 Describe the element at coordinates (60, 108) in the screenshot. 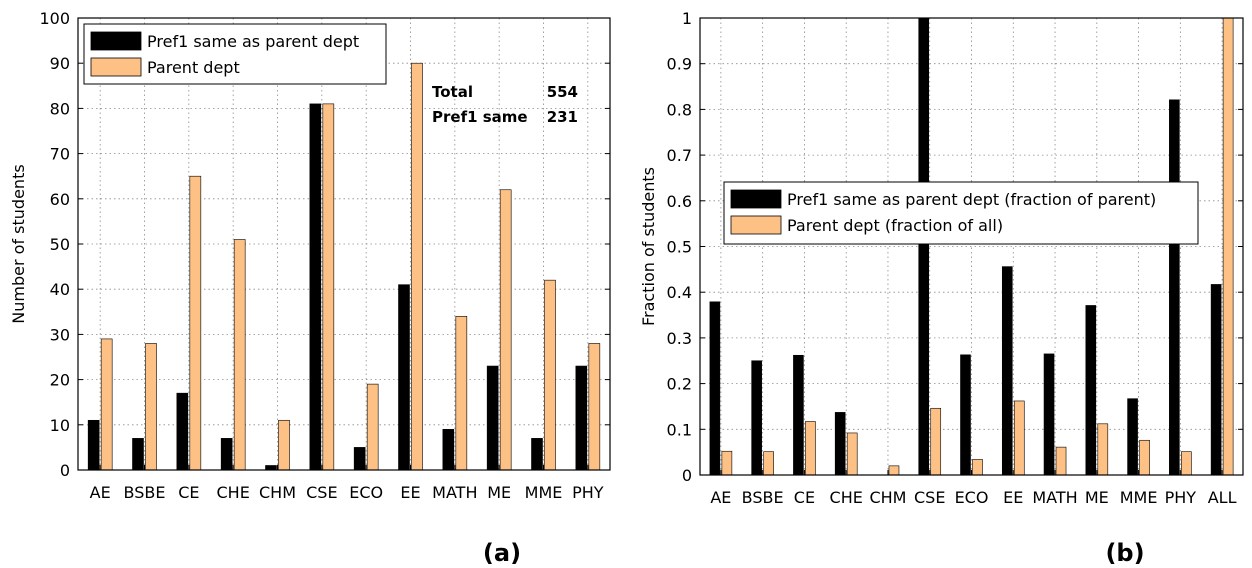

I see `y-tick-label: 80` at that location.